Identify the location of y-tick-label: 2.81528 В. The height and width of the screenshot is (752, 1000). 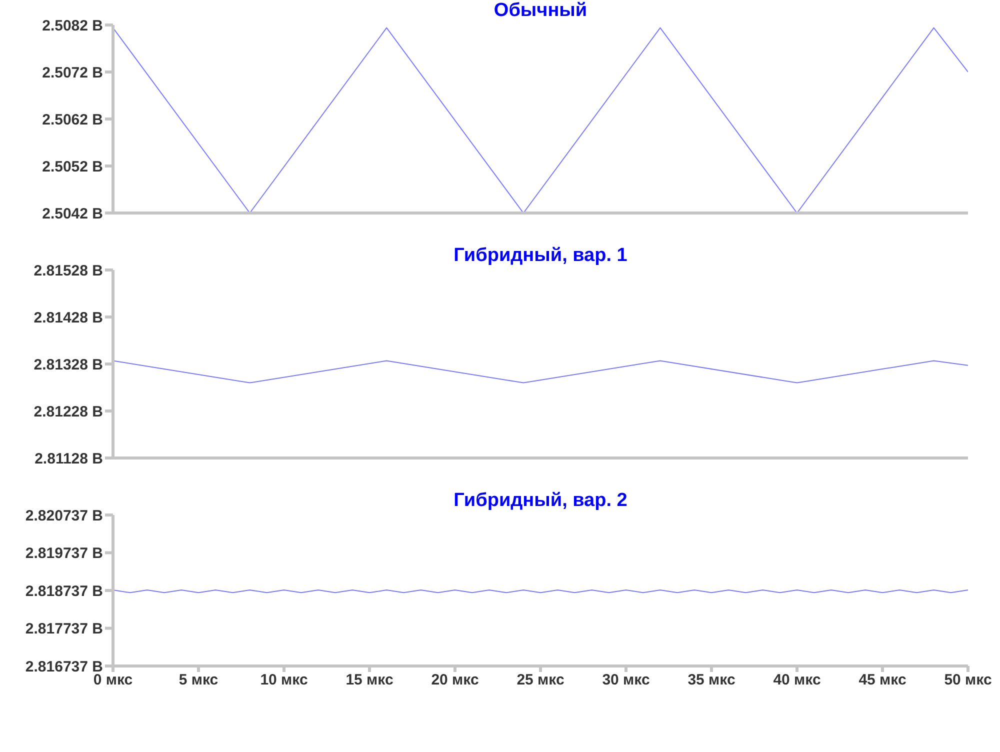
(69, 271).